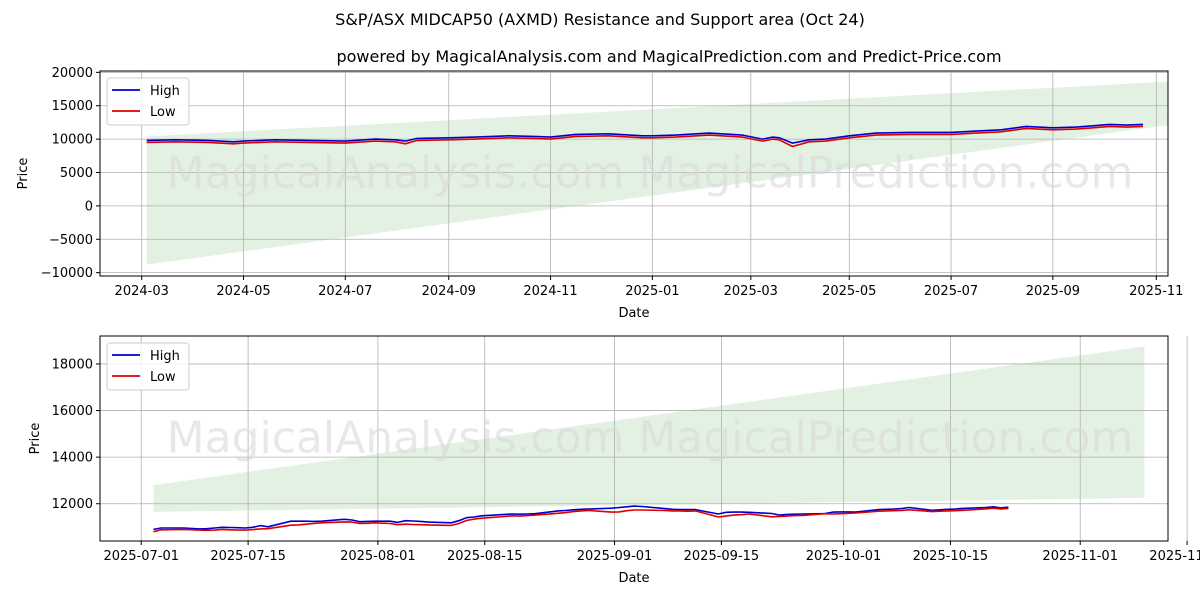  I want to click on x-tick-label: 2025-11-01, so click(1080, 556).